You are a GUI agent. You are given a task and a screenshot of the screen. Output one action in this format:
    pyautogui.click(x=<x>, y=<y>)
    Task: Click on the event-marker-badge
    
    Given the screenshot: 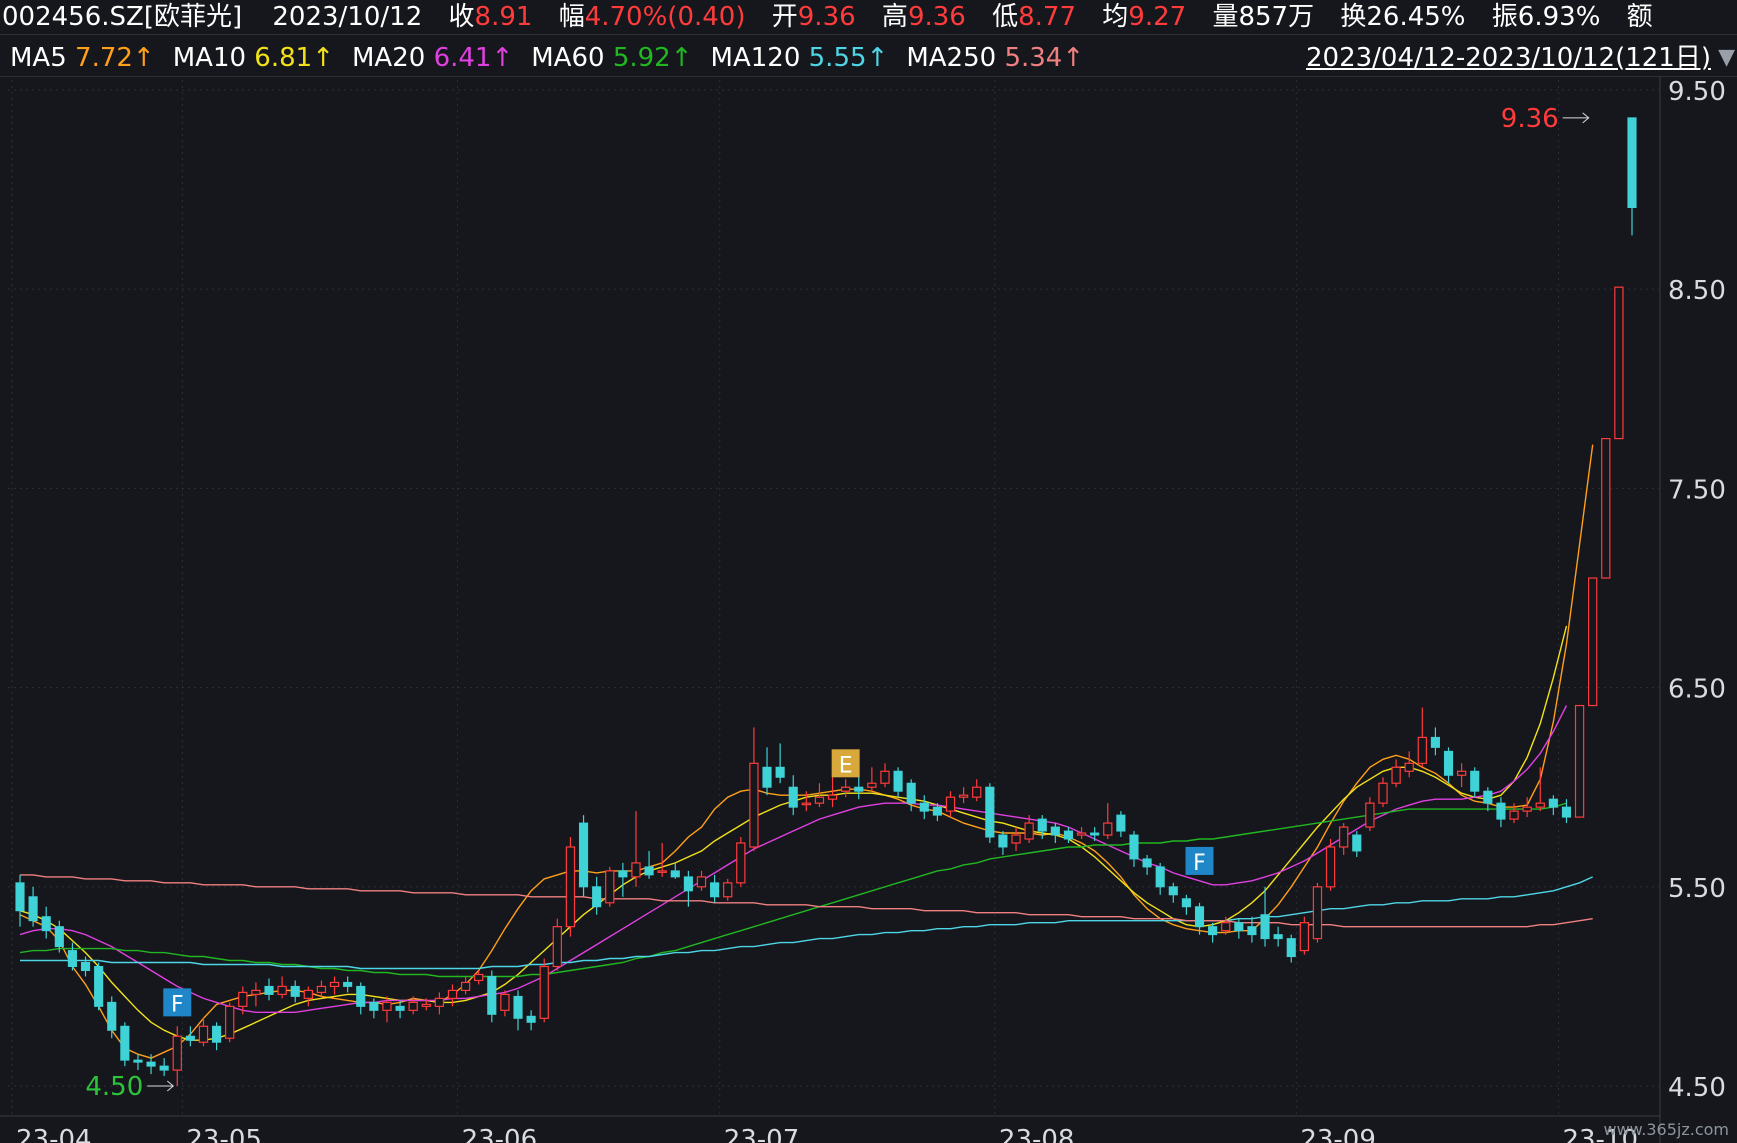 What is the action you would take?
    pyautogui.click(x=1199, y=860)
    